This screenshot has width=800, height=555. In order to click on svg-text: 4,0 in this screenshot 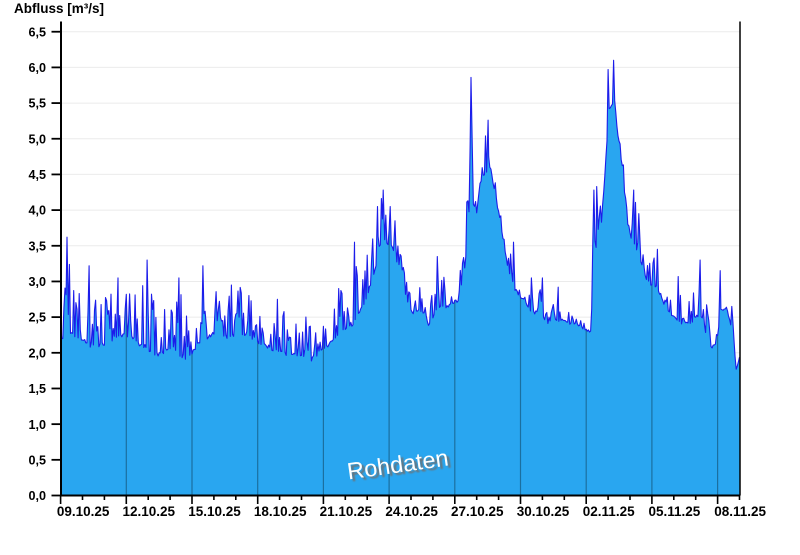, I will do `click(37, 211)`.